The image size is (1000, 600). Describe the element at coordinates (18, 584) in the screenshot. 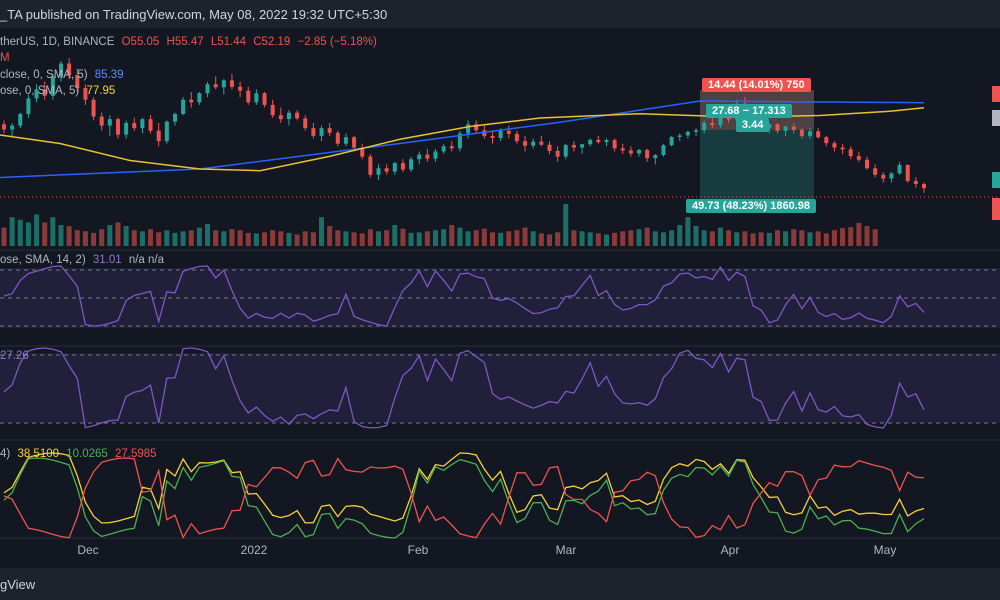

I see `brand-text: gView` at that location.